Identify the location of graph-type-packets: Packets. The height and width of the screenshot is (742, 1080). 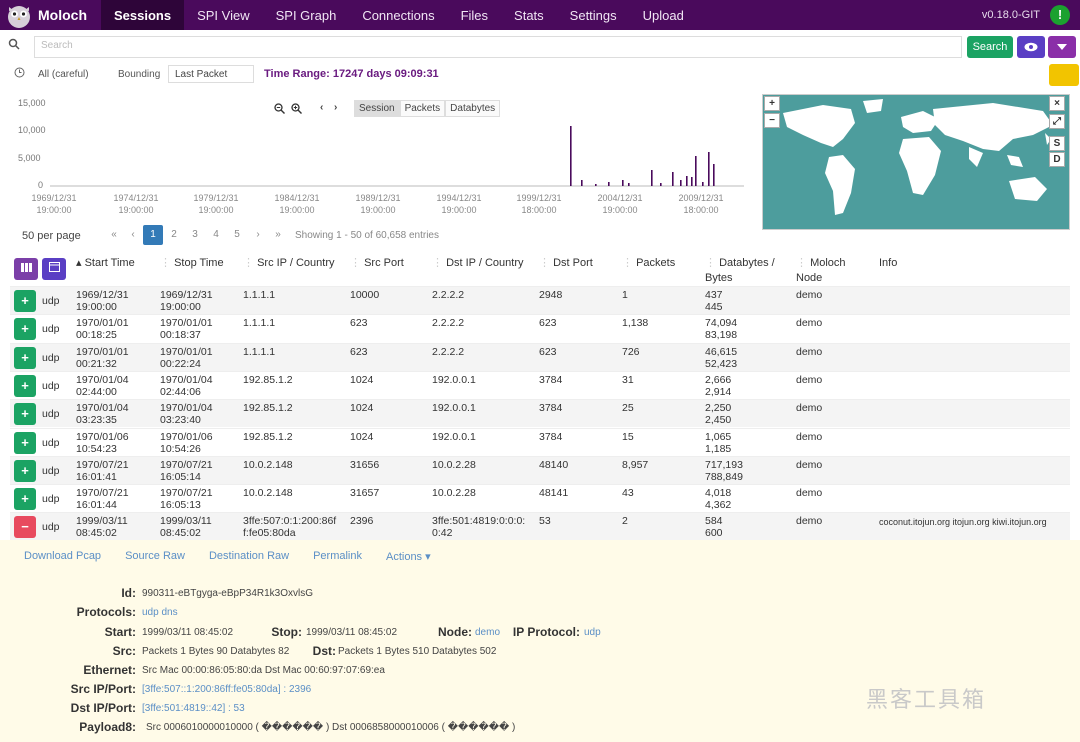
(422, 108).